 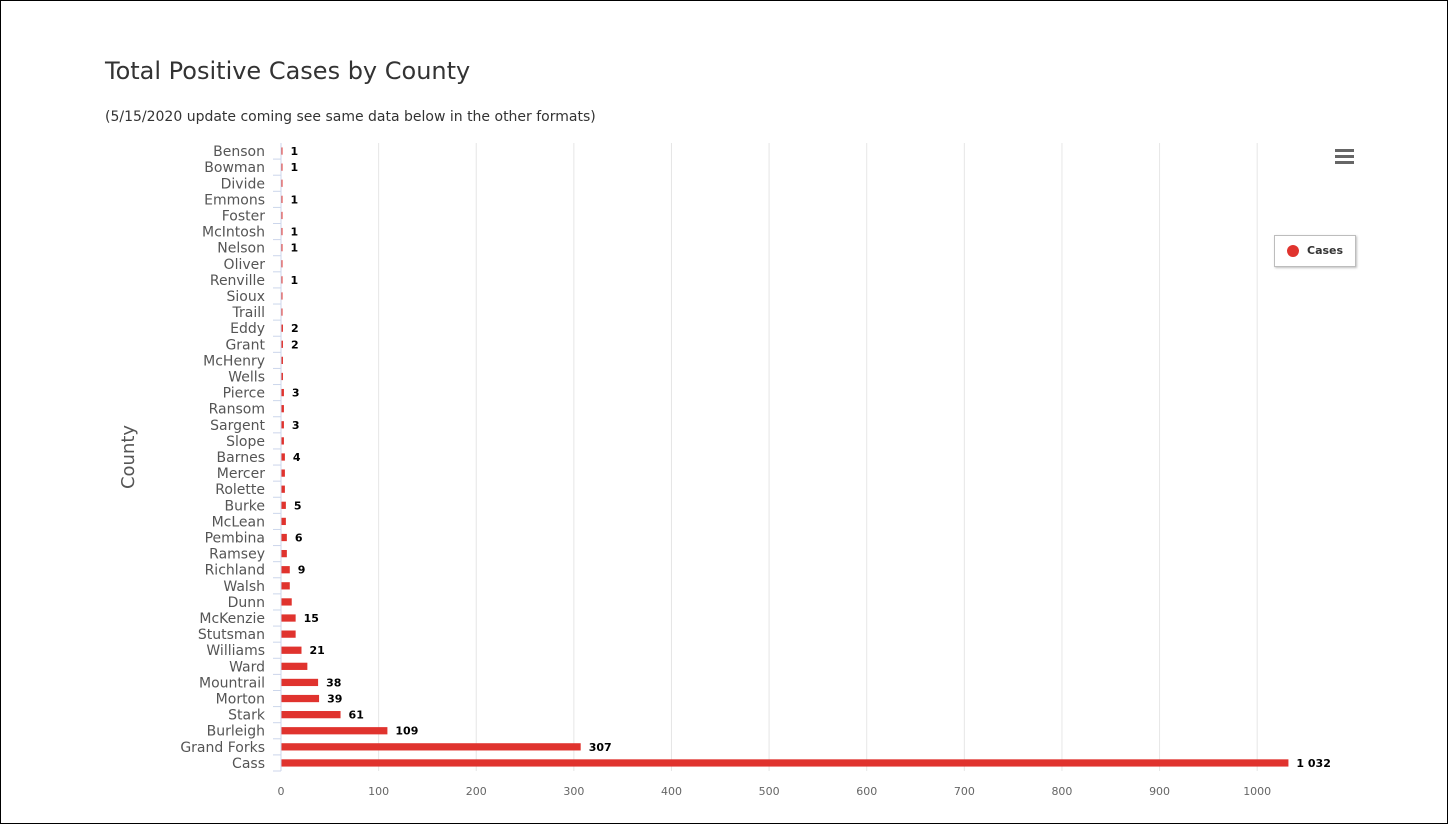 What do you see at coordinates (288, 634) in the screenshot?
I see `bar-stutsman` at bounding box center [288, 634].